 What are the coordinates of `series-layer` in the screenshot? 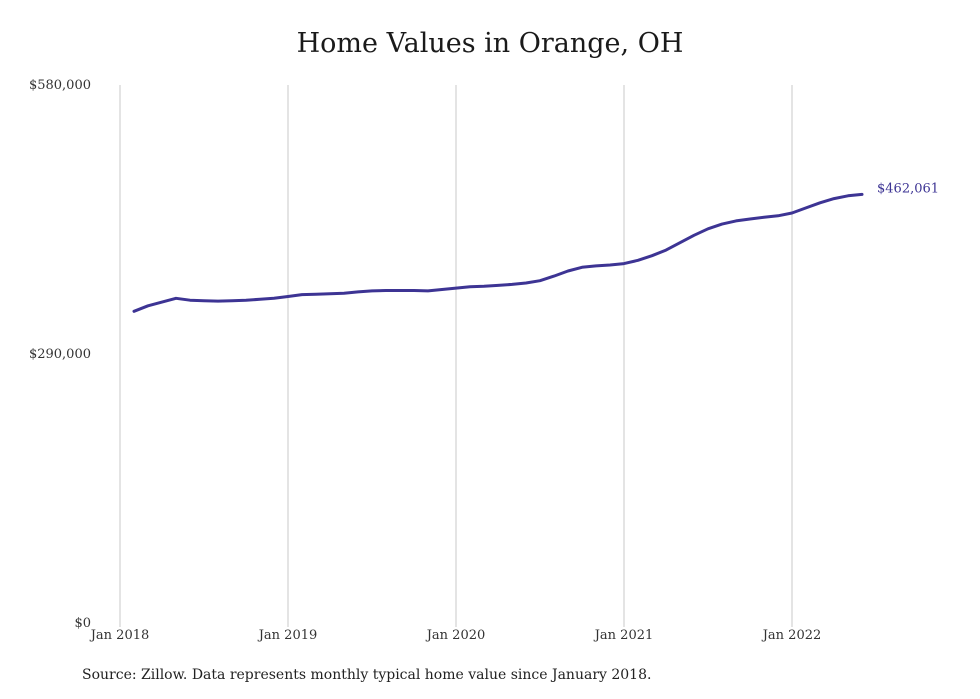 It's located at (498, 252).